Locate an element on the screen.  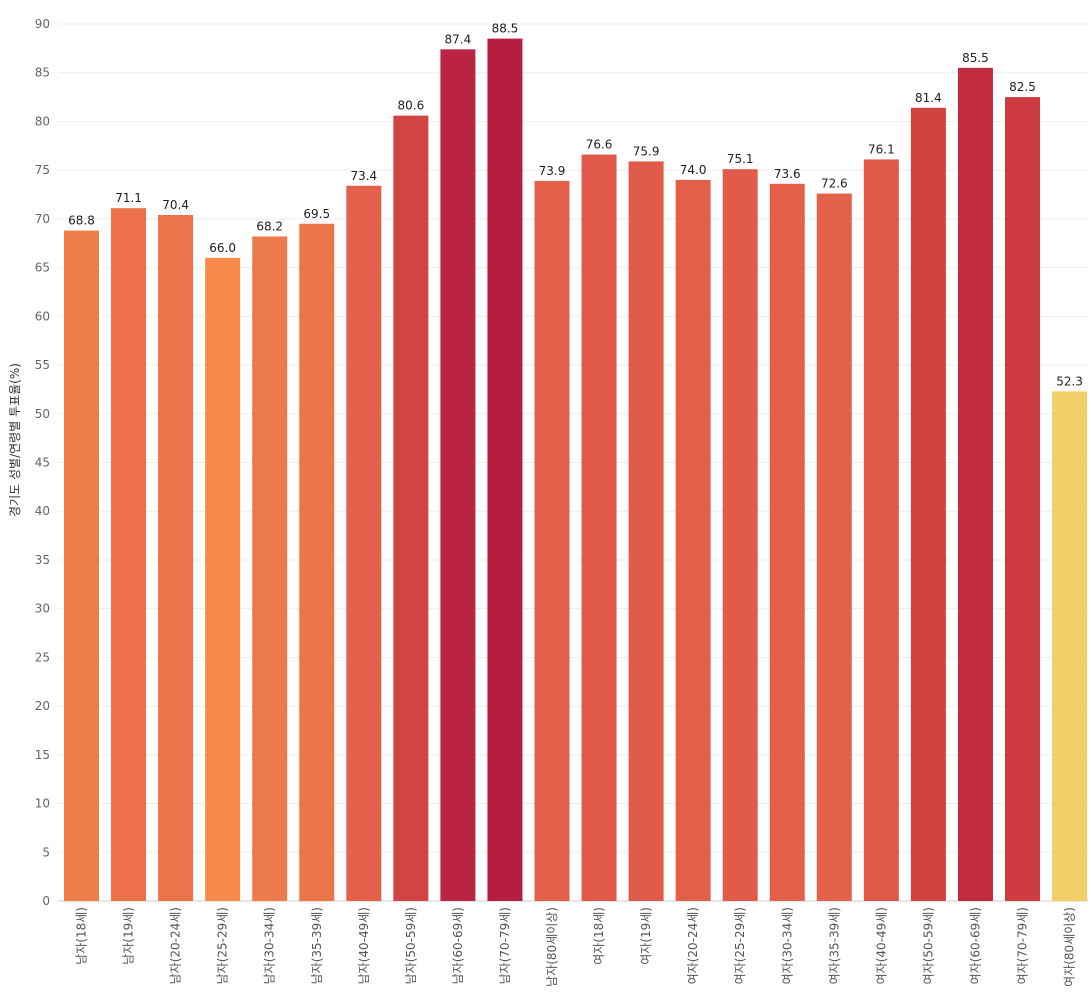
y-tick-label: 35 is located at coordinates (42, 560).